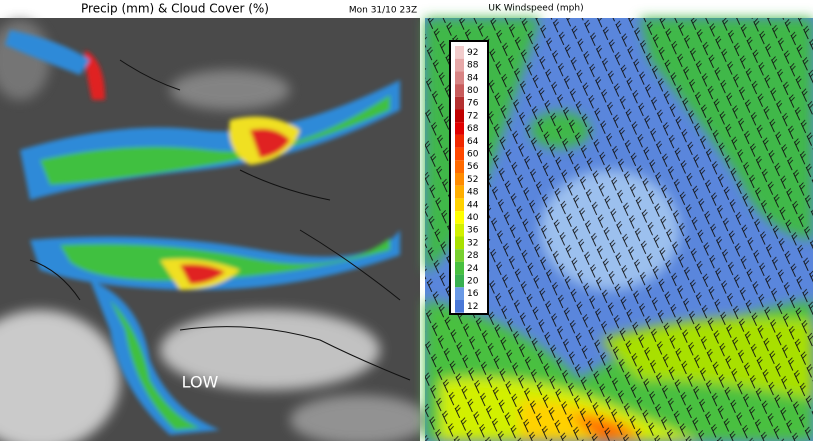 The image size is (813, 441). Describe the element at coordinates (175, 9) in the screenshot. I see `precip-title: Precip (mm) & Cloud Cover (%)` at that location.